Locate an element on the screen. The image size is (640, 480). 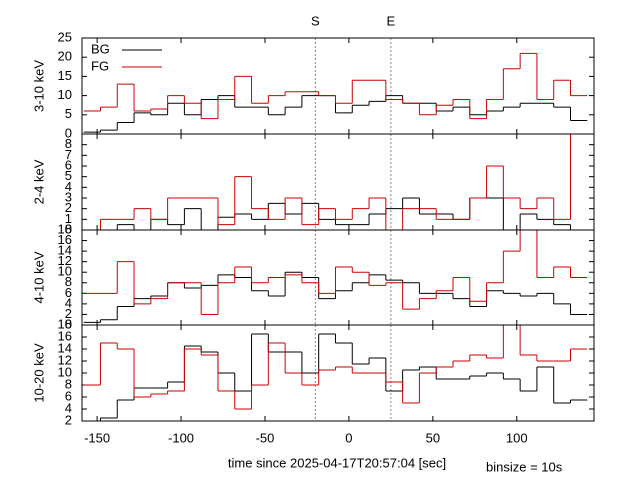
x-tick-label: 100 is located at coordinates (517, 437).